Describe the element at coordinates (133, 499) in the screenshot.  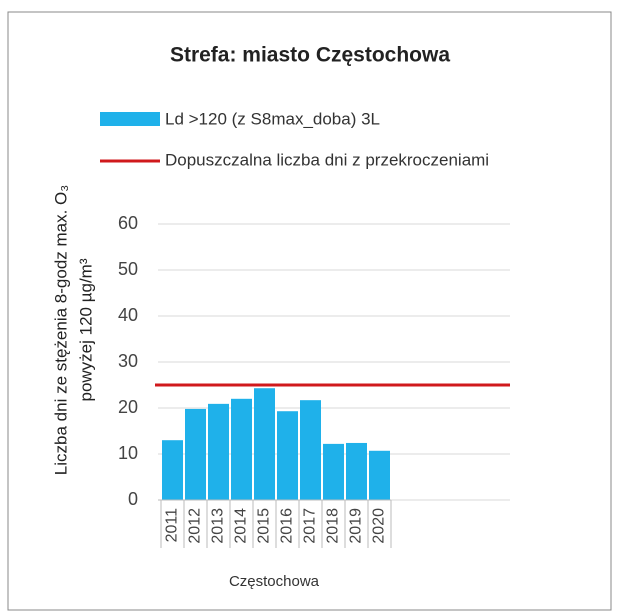
I see `y-tick-label: 0` at that location.